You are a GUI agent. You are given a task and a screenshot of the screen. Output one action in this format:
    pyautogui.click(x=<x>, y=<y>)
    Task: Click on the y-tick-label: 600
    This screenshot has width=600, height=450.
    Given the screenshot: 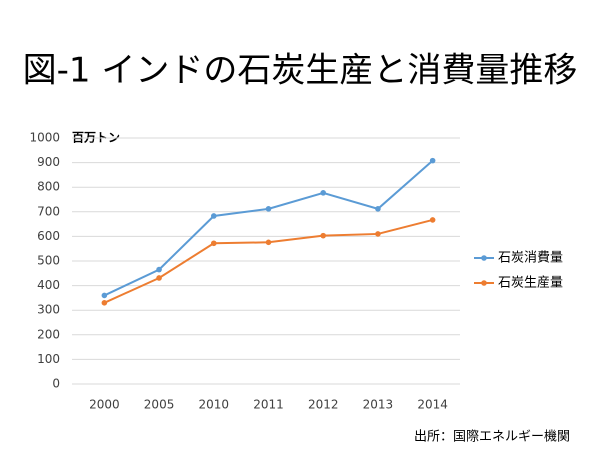 What is the action you would take?
    pyautogui.click(x=48, y=236)
    